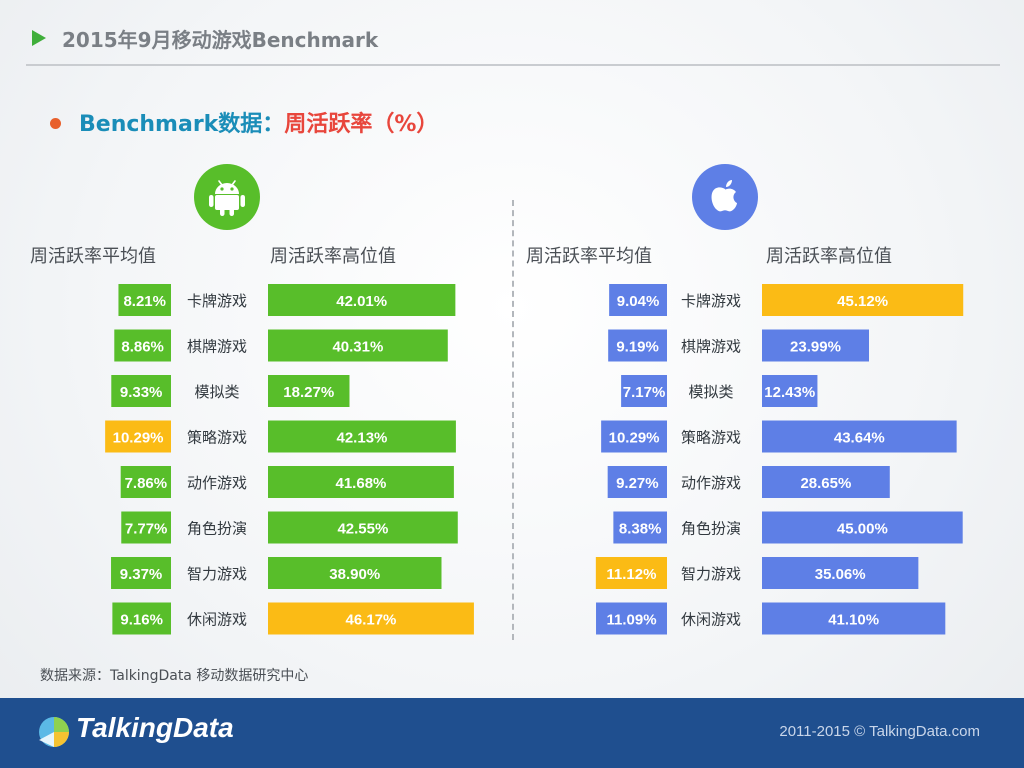 The height and width of the screenshot is (768, 1024). I want to click on panel-divider, so click(513, 420).